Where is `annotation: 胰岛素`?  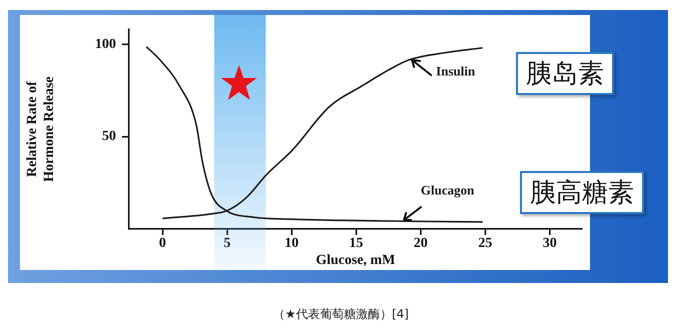
annotation: 胰岛素 is located at coordinates (565, 73).